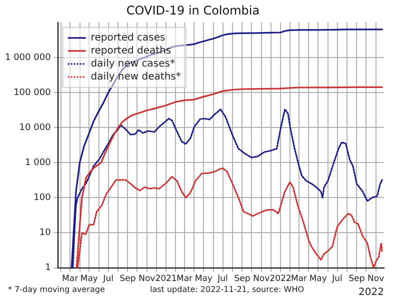  I want to click on y-tick-label: 100 000, so click(33, 93).